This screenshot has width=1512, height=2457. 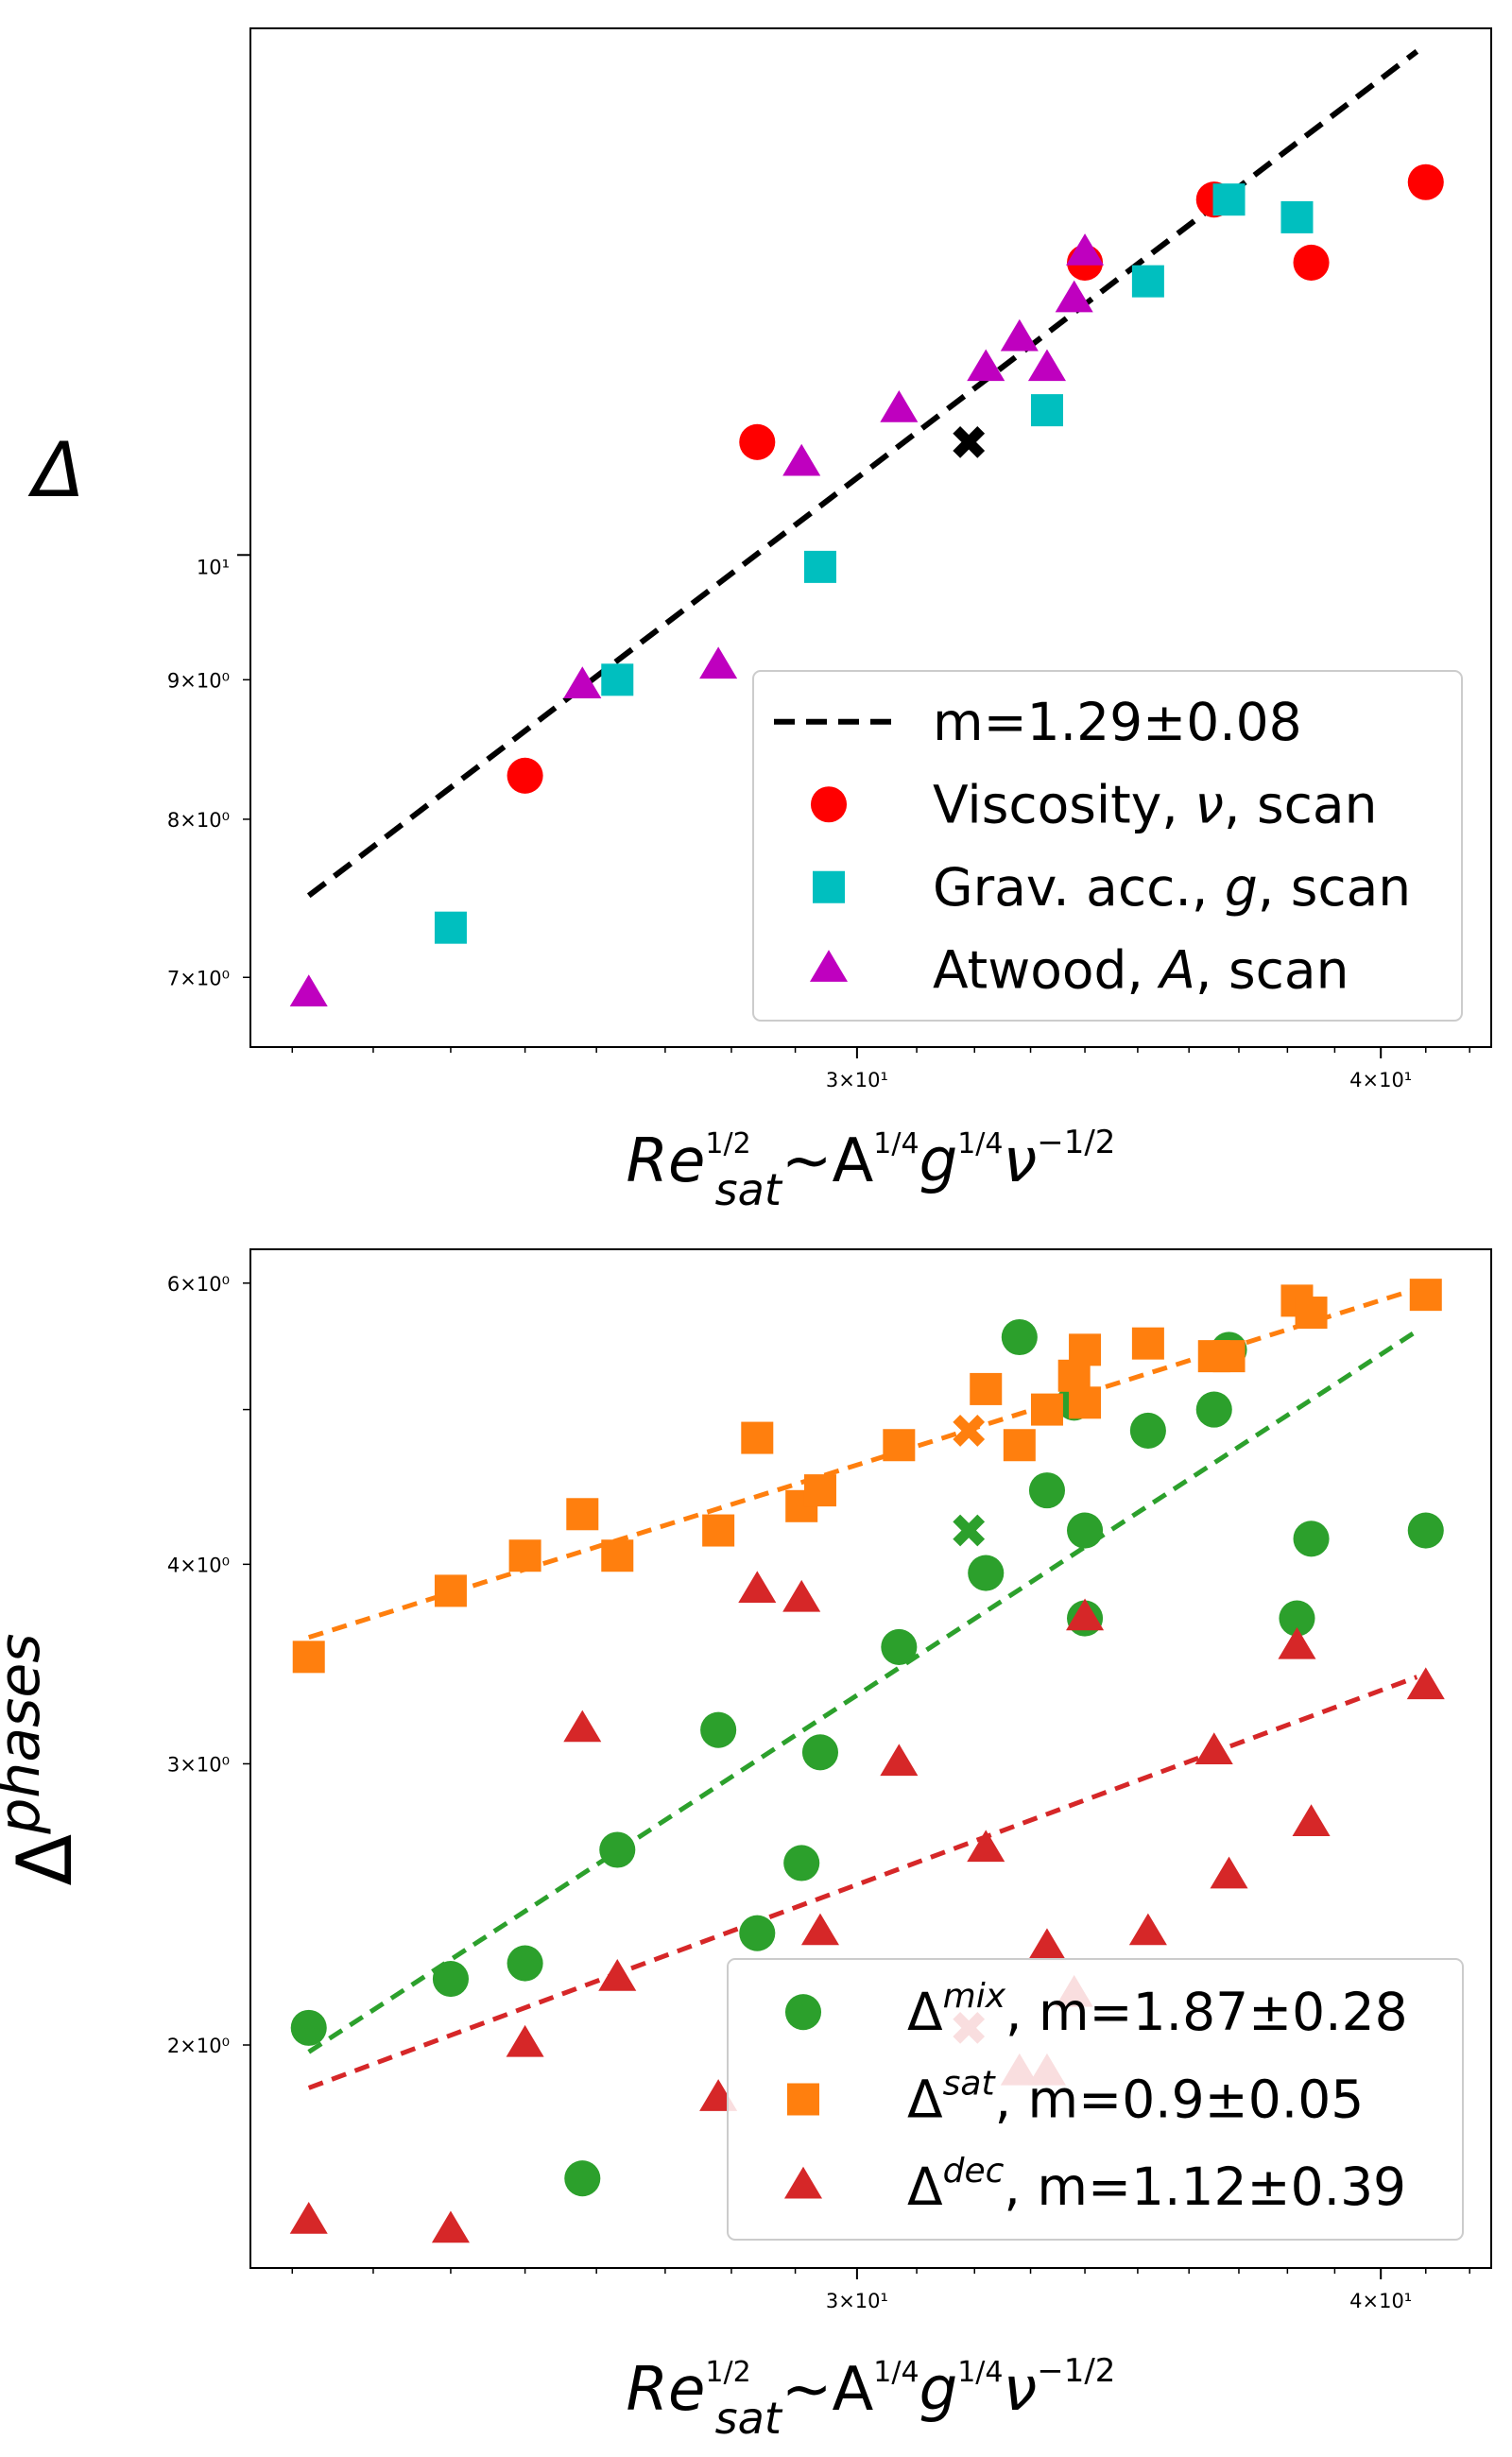 What do you see at coordinates (1046, 969) in the screenshot?
I see `legend-label-part: Atwood,` at bounding box center [1046, 969].